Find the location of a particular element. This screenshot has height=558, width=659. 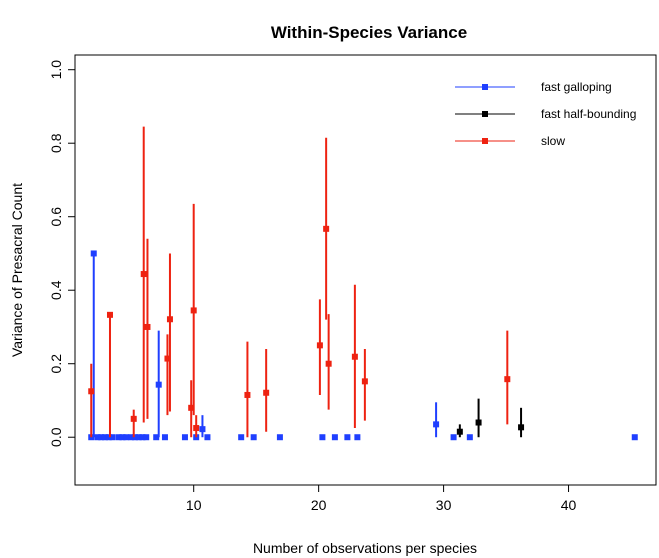

chart-title: Within-Species Variance is located at coordinates (369, 32).